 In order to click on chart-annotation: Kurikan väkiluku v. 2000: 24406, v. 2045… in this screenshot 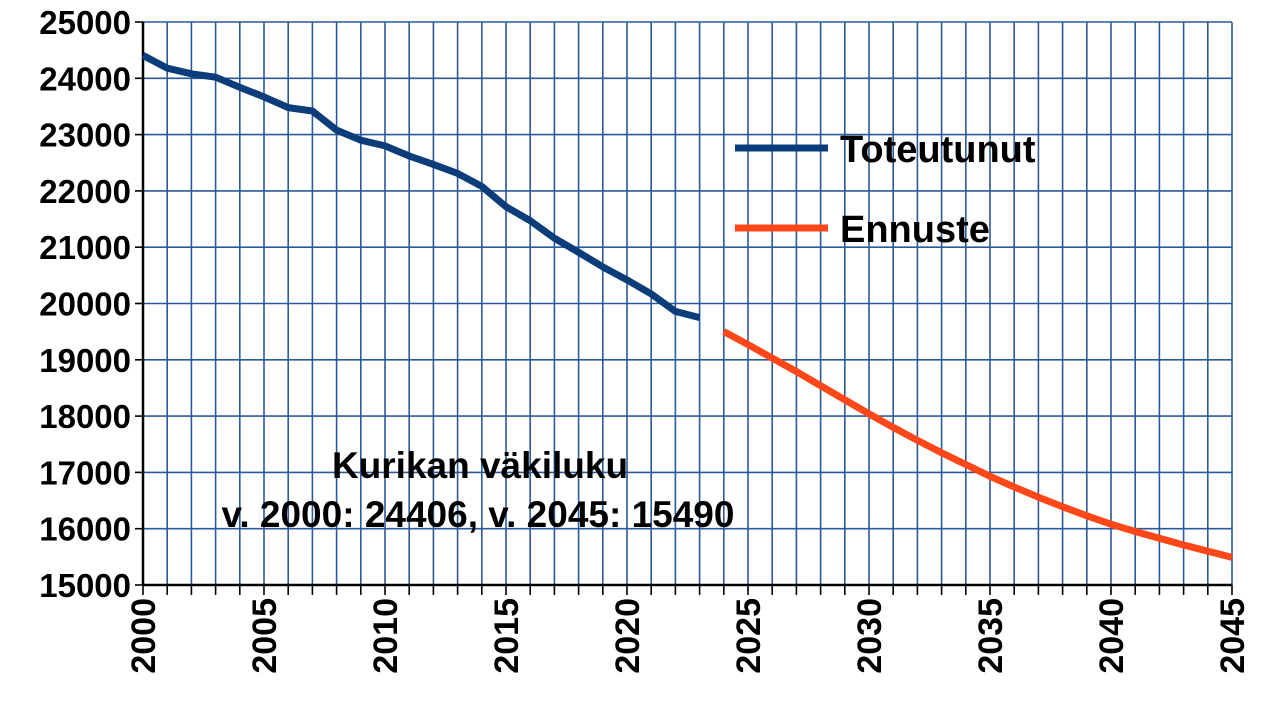, I will do `click(478, 490)`.